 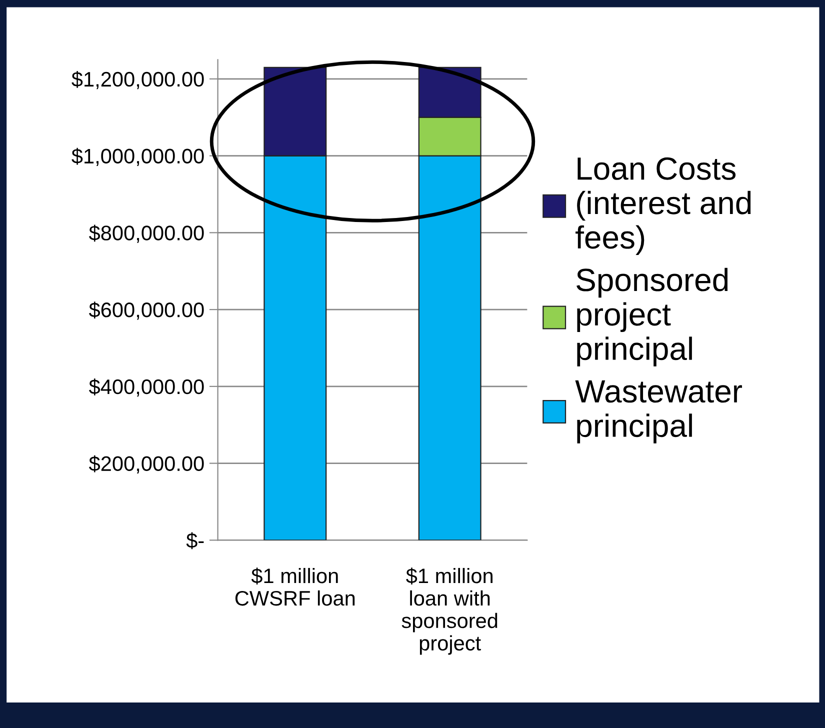 I want to click on legend-label: Wastewater principal, so click(x=658, y=412).